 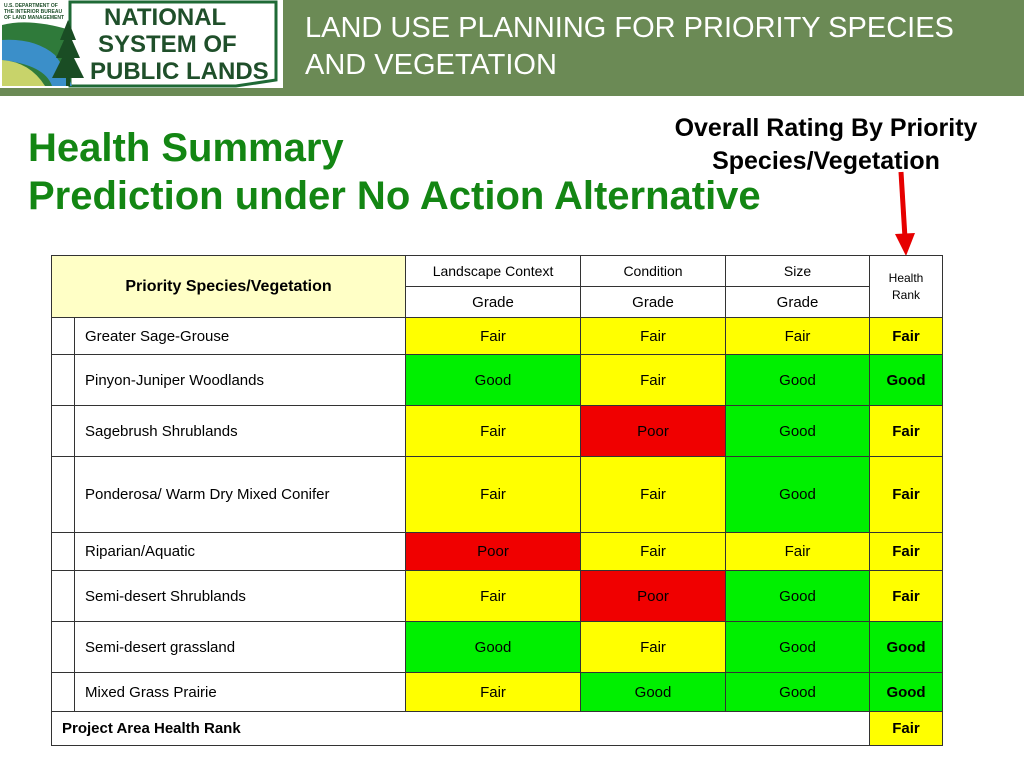 I want to click on table-row: Sagebrush Shrublands Fair Poor Good Fair, so click(x=497, y=431).